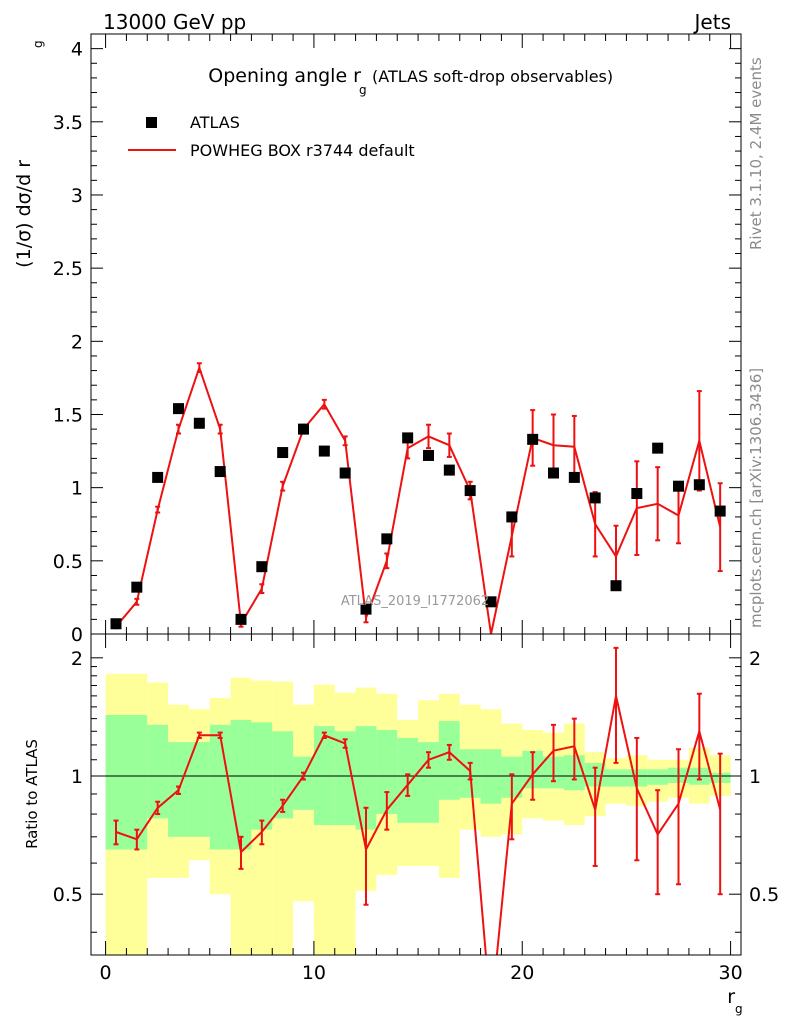 The image size is (786, 1028). I want to click on rivet-version-label: Rivet 3.1.10, 2.4M events, so click(756, 153).